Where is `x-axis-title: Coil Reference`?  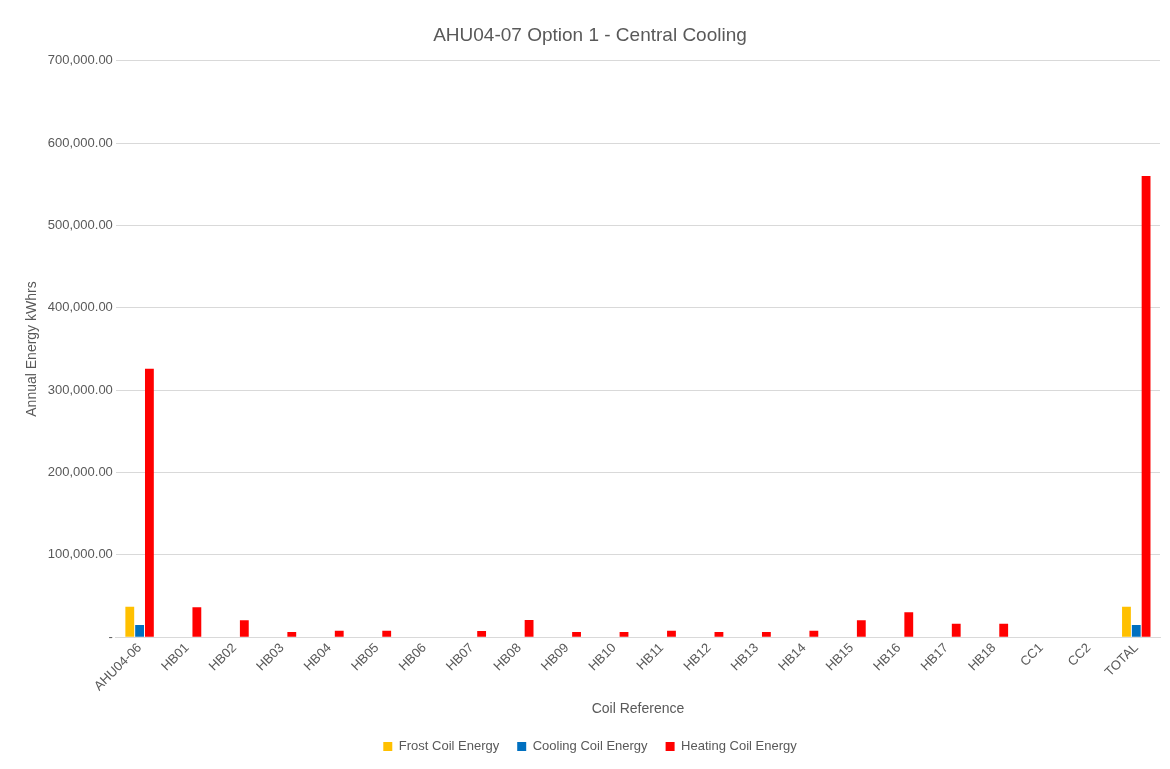 x-axis-title: Coil Reference is located at coordinates (638, 708).